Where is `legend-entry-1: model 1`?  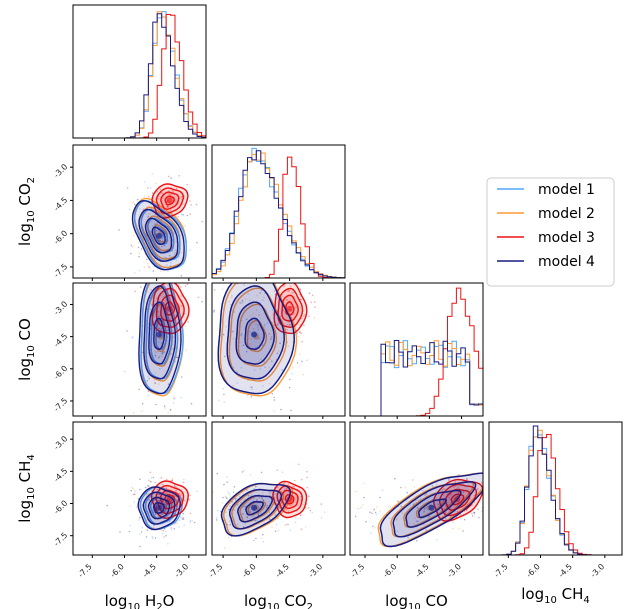 legend-entry-1: model 1 is located at coordinates (566, 190).